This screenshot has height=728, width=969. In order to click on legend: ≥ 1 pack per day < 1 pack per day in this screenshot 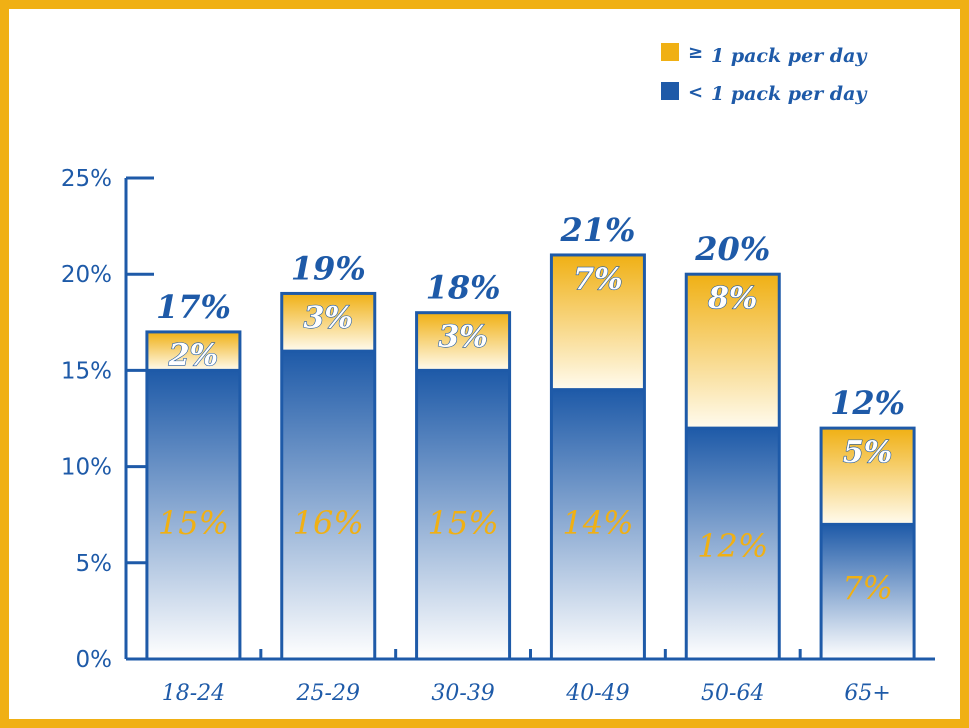, I will do `click(764, 73)`.